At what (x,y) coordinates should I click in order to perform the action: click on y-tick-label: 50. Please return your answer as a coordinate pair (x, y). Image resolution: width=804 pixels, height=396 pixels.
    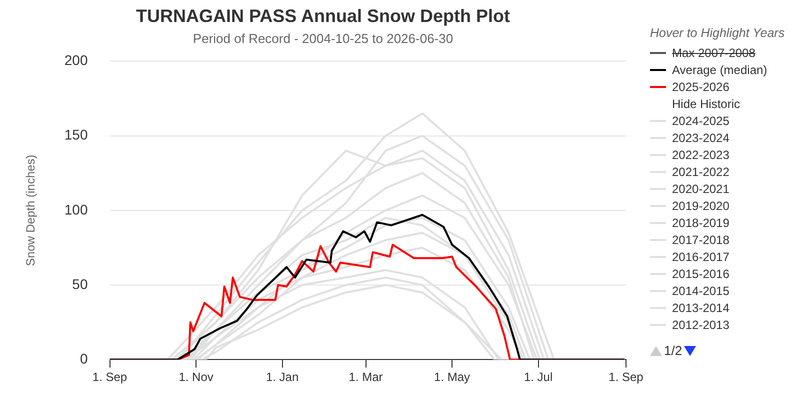
    Looking at the image, I should click on (80, 284).